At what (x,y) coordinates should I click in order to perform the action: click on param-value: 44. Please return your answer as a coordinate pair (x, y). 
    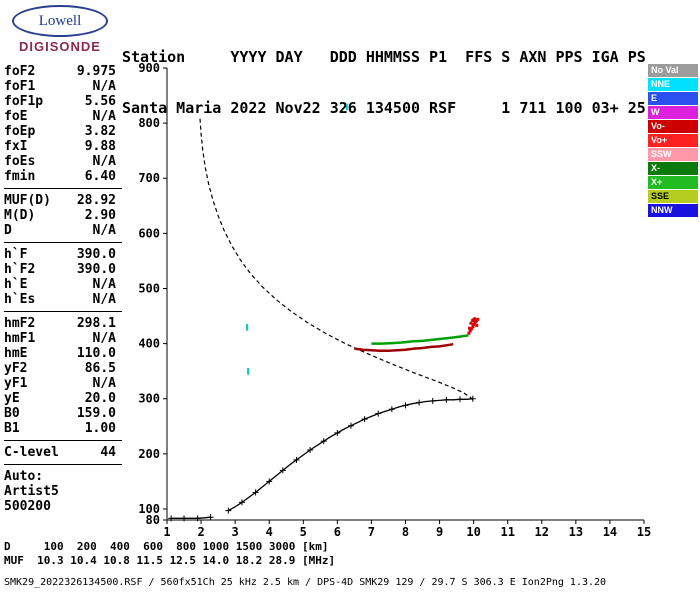
    Looking at the image, I should click on (108, 452).